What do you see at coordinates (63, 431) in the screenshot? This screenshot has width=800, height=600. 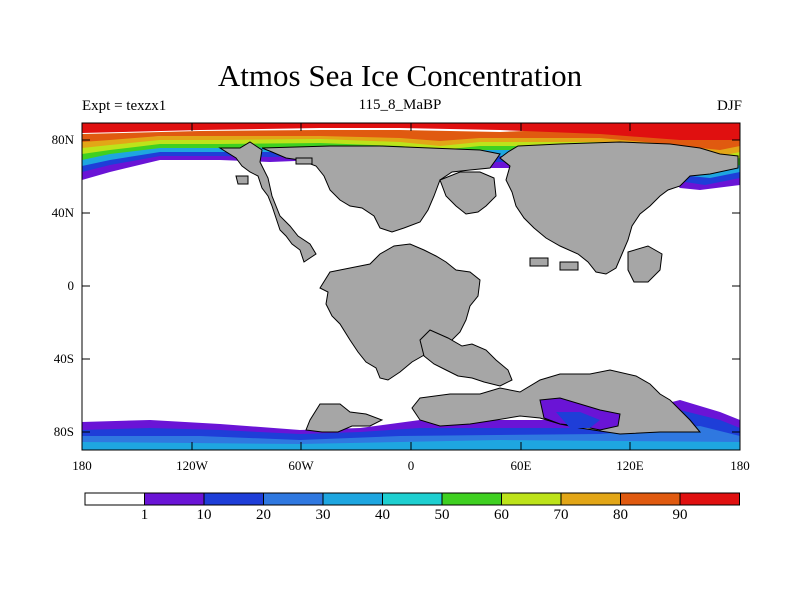 I see `lat-label-80s: 80S` at bounding box center [63, 431].